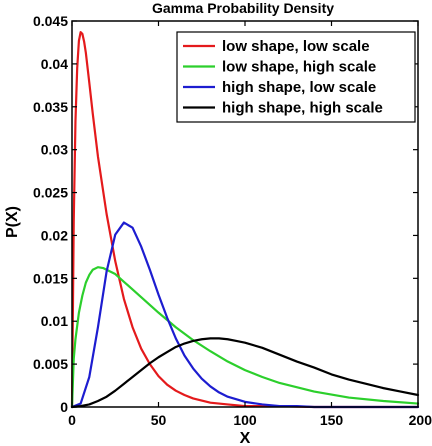 The image size is (432, 446). What do you see at coordinates (302, 108) in the screenshot?
I see `legend-label: high shape, high scale` at bounding box center [302, 108].